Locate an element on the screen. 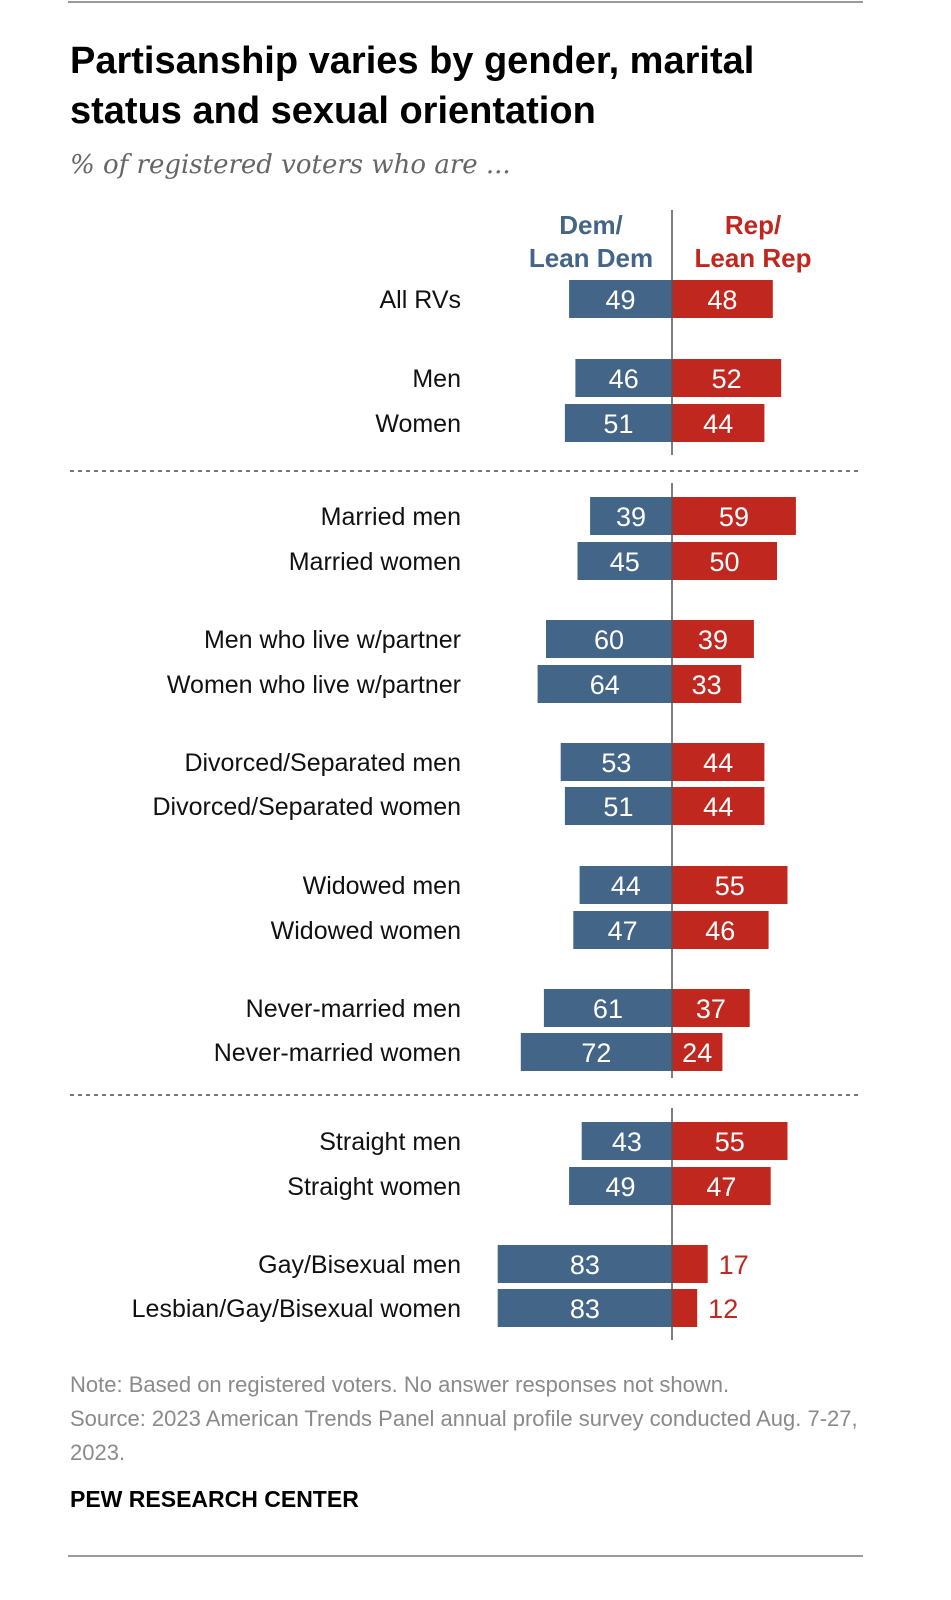 Image resolution: width=951 pixels, height=1600 pixels. row-label: Never-married men is located at coordinates (353, 1009).